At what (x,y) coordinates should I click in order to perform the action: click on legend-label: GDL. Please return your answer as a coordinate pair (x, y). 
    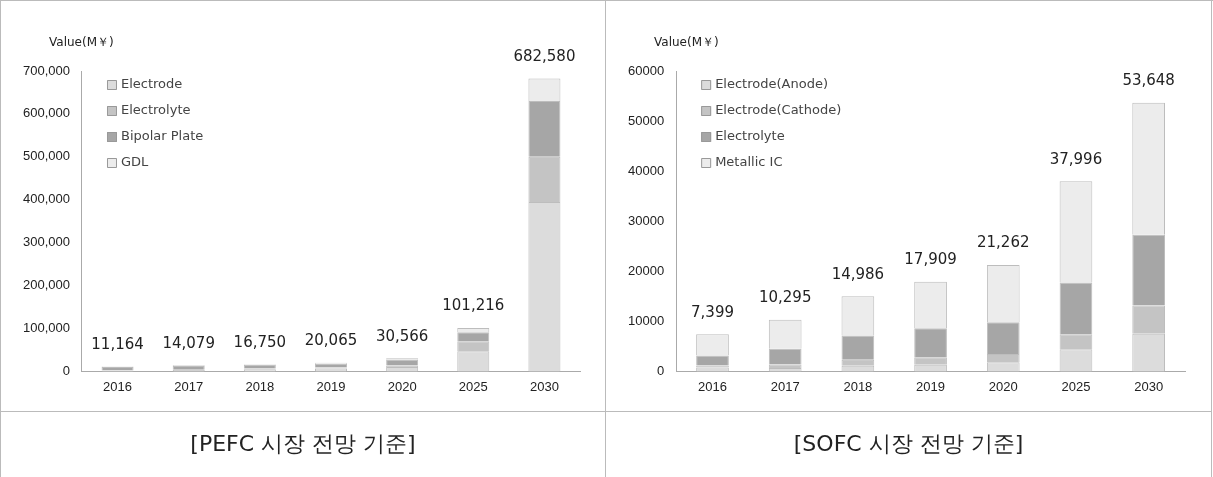
    Looking at the image, I should click on (135, 162).